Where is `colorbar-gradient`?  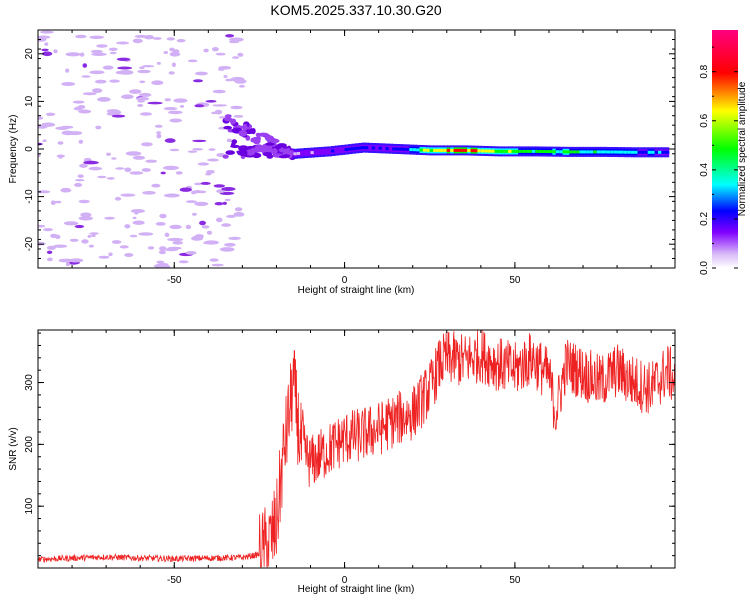 colorbar-gradient is located at coordinates (725, 149).